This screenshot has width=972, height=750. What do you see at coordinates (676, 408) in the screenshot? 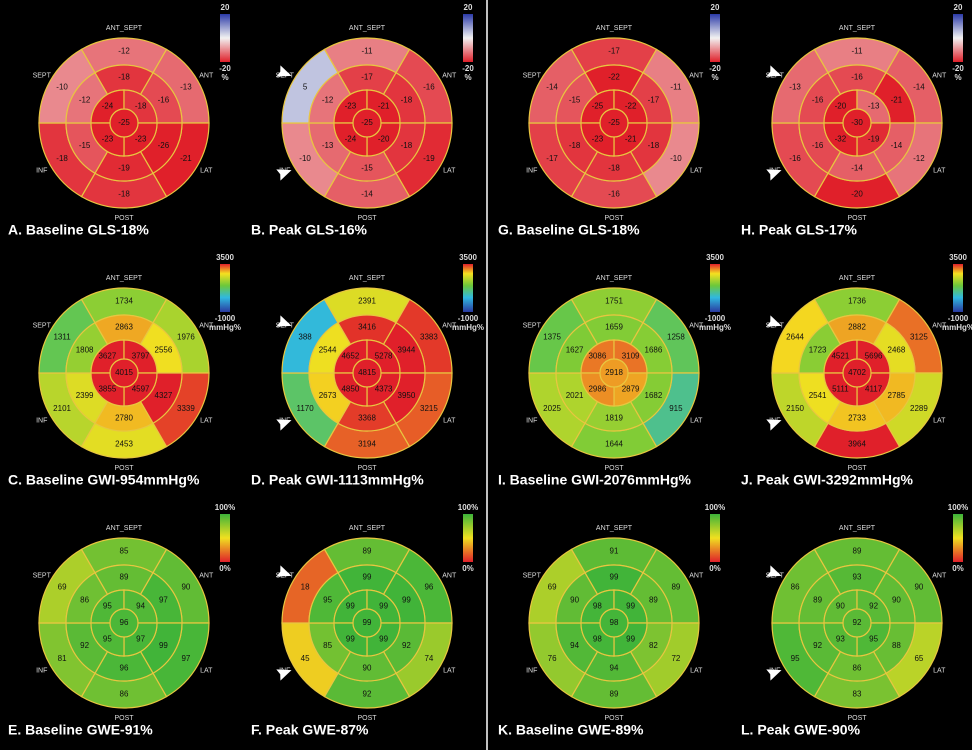
I see `segment-value: 915` at bounding box center [676, 408].